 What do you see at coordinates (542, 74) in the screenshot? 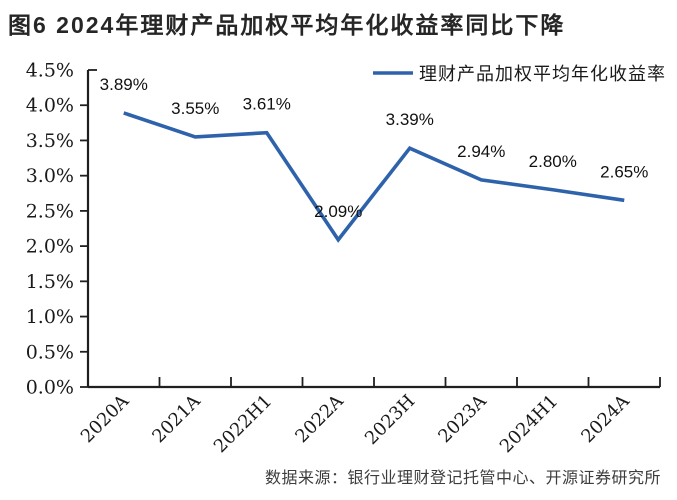
I see `legend-label: 理财产品加权平均年化收益率` at bounding box center [542, 74].